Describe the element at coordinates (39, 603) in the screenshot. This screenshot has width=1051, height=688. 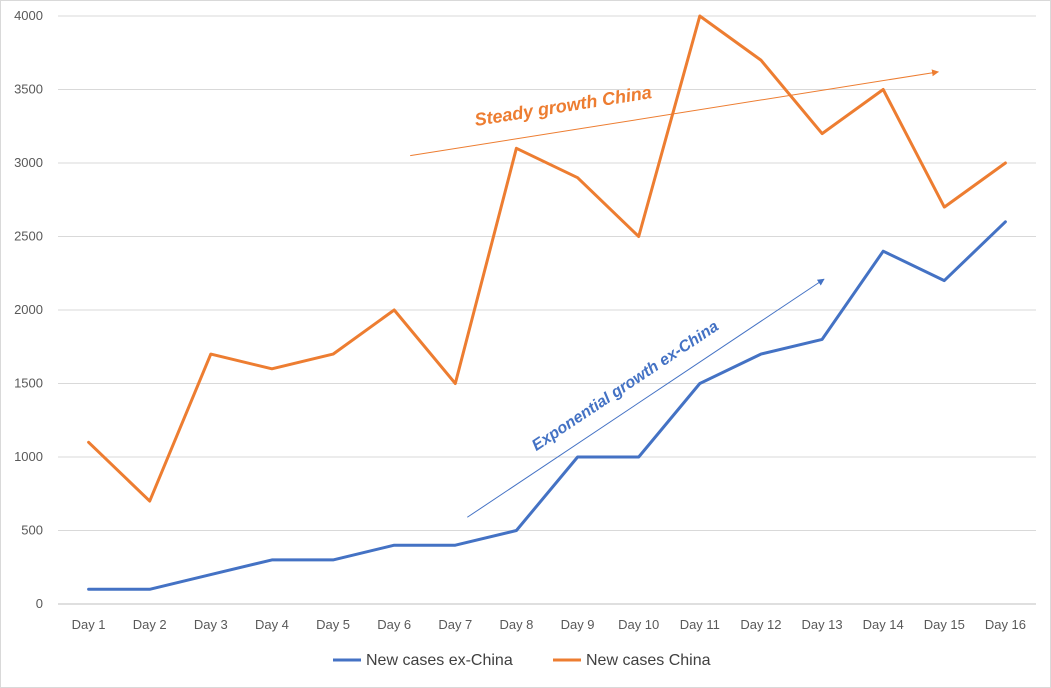
I see `y-tick-label: 0` at that location.